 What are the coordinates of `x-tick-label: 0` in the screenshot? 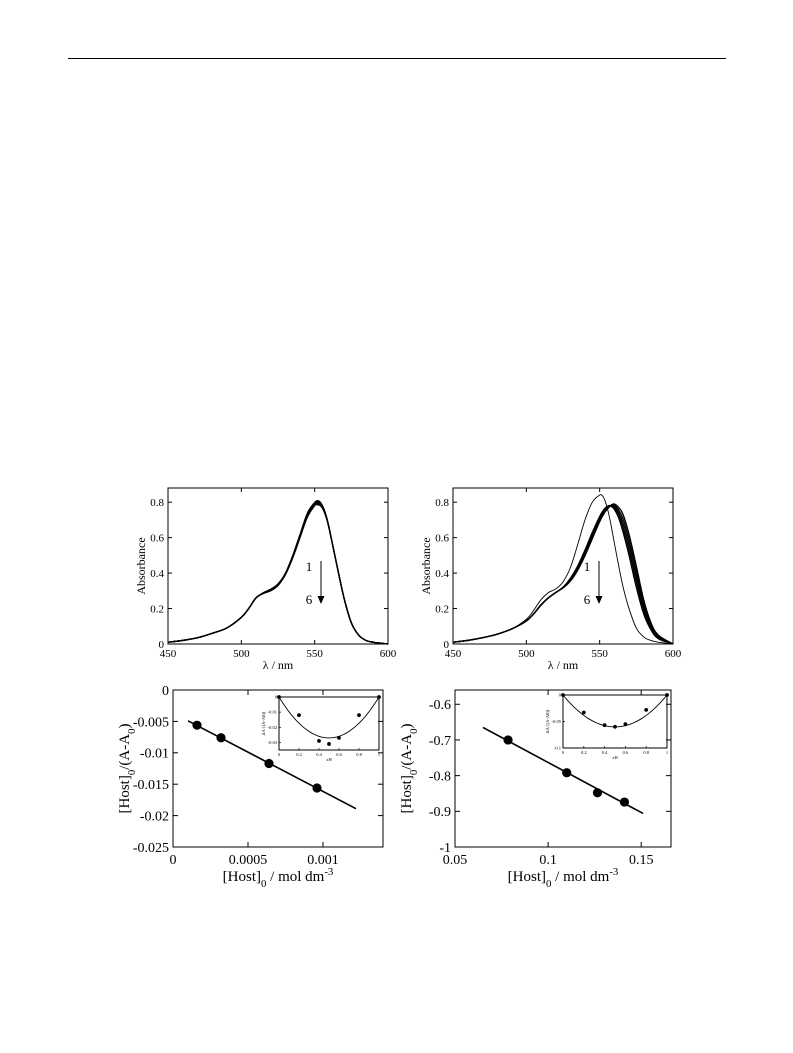 It's located at (173, 860).